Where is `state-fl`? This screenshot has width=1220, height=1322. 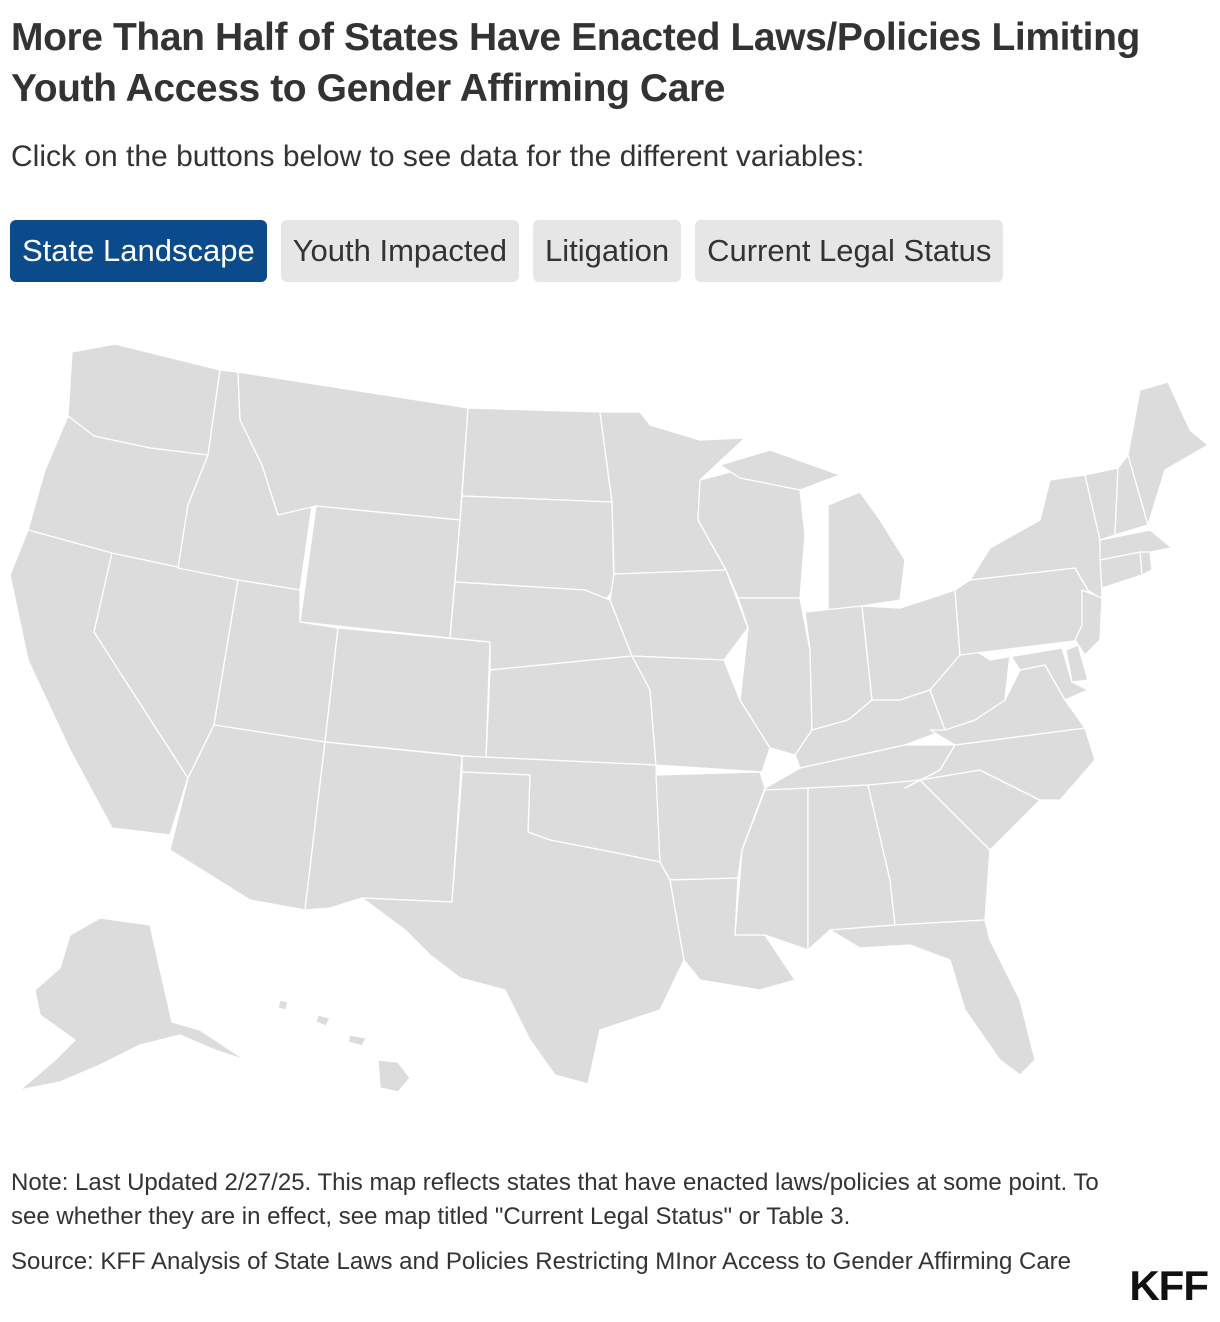
state-fl is located at coordinates (932, 997).